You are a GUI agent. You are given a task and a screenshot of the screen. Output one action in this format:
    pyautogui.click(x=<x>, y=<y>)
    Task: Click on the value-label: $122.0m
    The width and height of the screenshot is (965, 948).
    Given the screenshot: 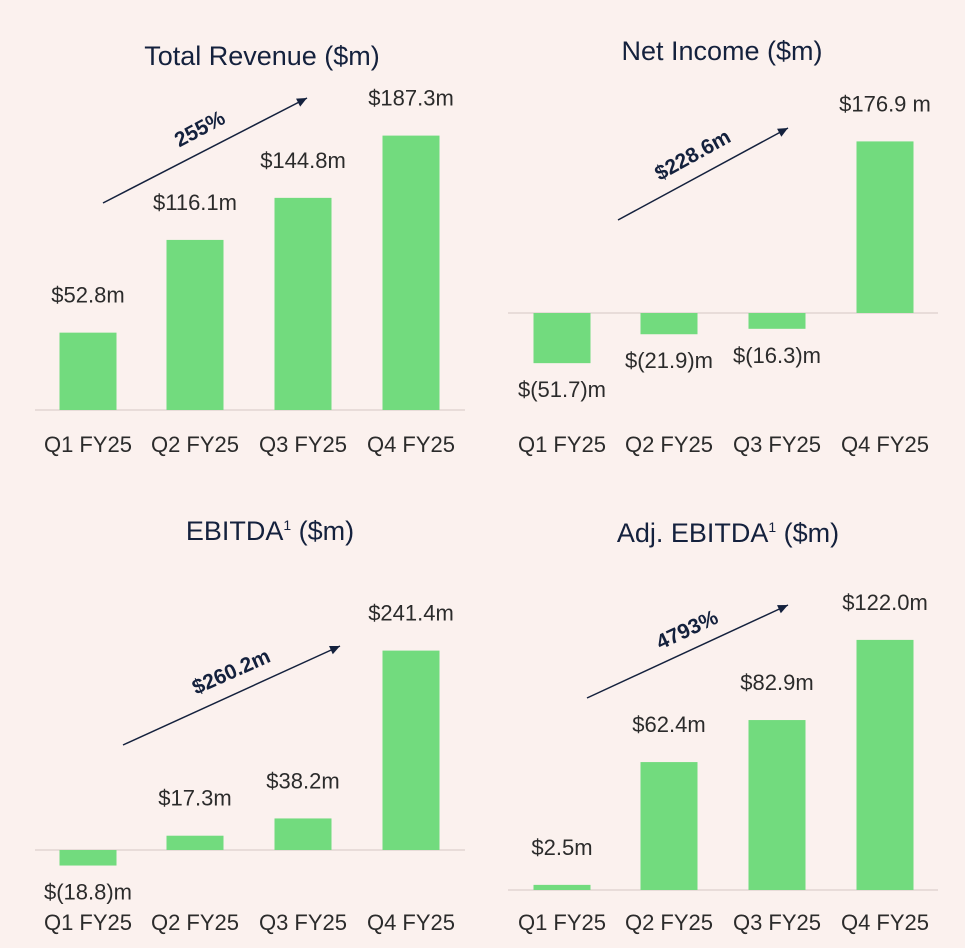 What is the action you would take?
    pyautogui.click(x=885, y=602)
    